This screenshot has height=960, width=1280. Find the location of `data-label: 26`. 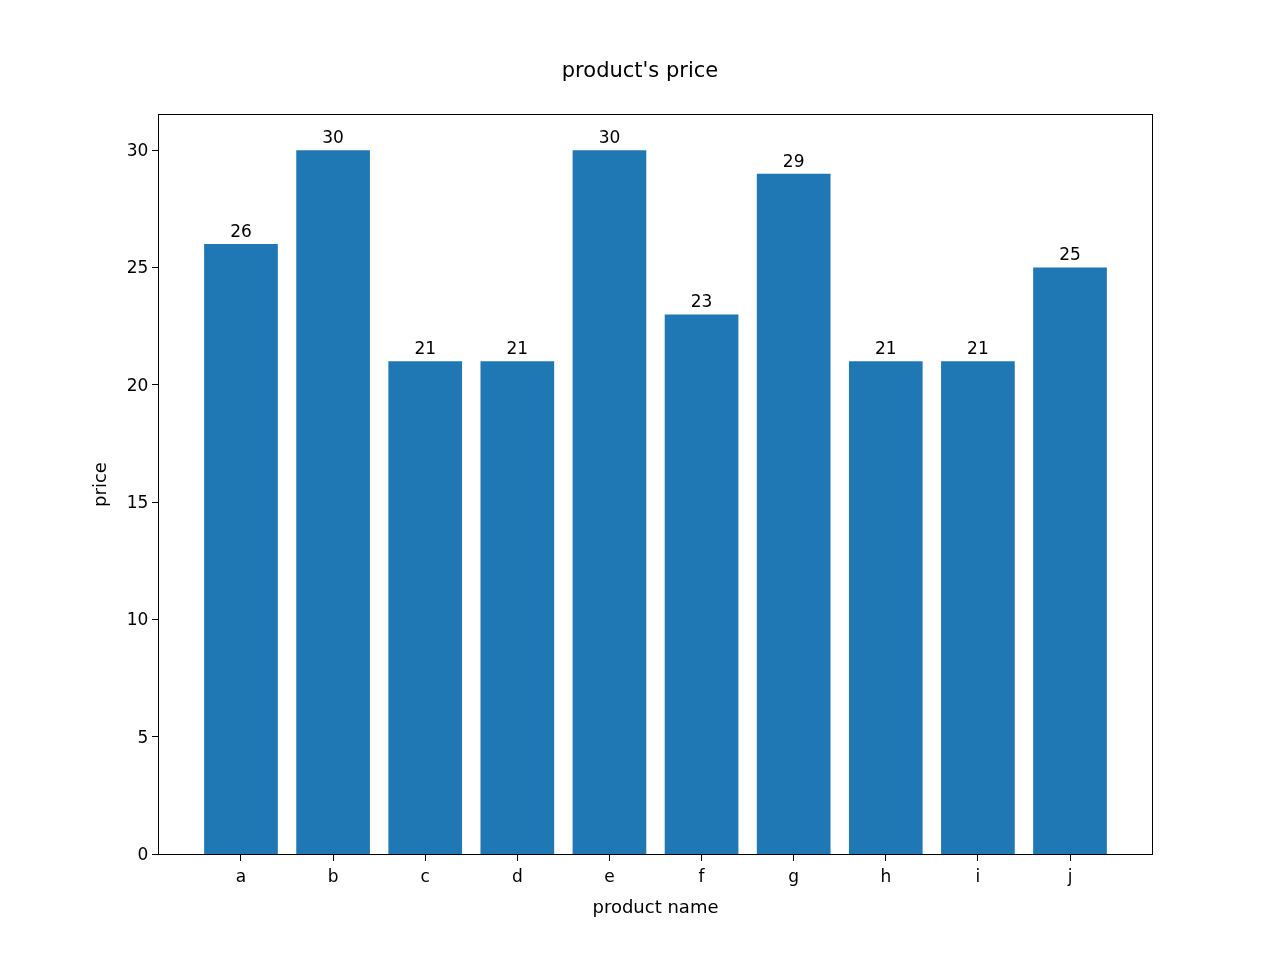

data-label: 26 is located at coordinates (241, 231).